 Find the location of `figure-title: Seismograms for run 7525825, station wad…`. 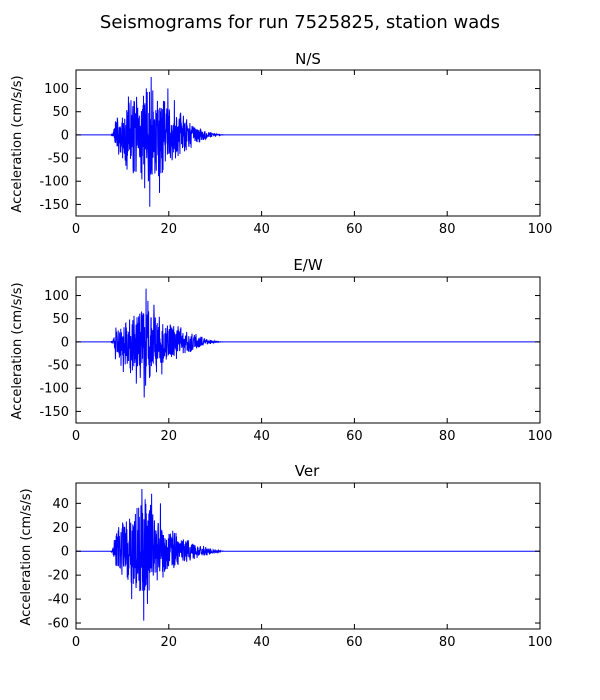

figure-title: Seismograms for run 7525825, station wad… is located at coordinates (300, 22).